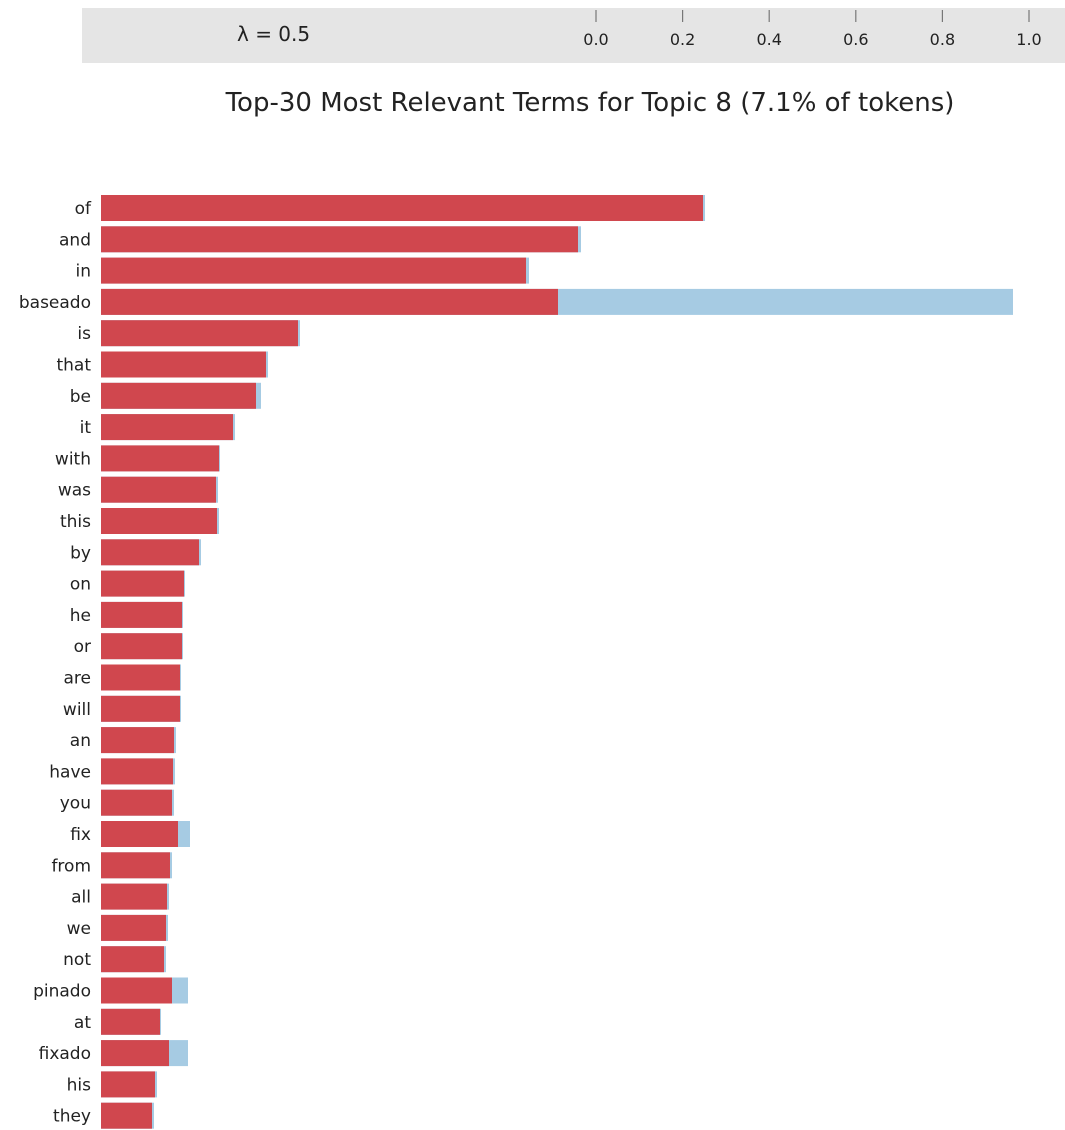 The width and height of the screenshot is (1065, 1130). Describe the element at coordinates (75, 240) in the screenshot. I see `term-label: and` at that location.